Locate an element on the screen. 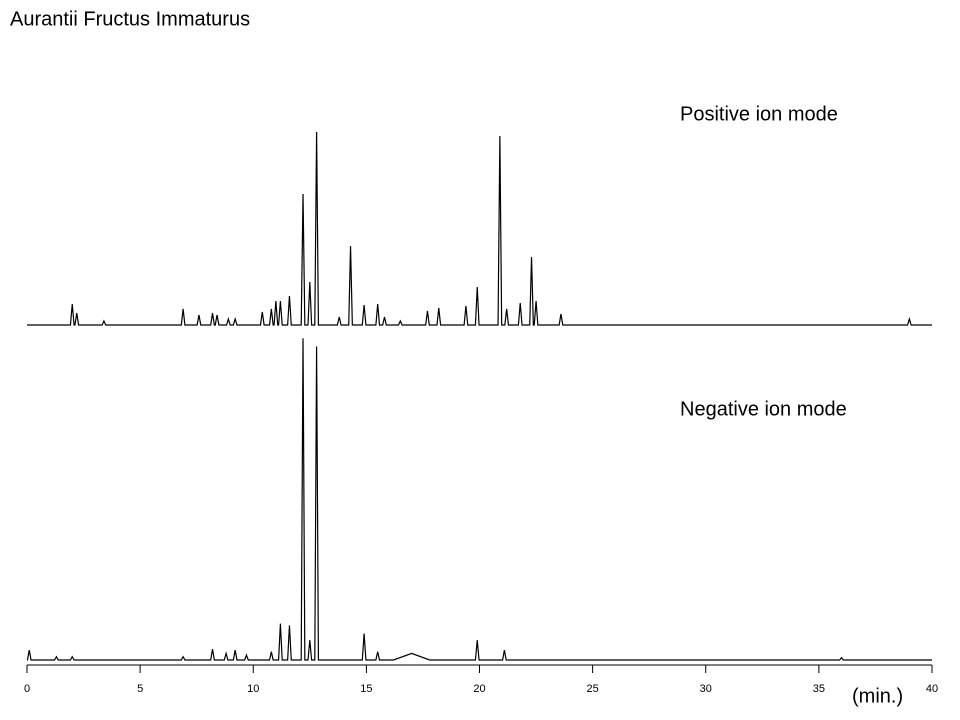 This screenshot has width=960, height=720. x-tick-label: 20 is located at coordinates (479, 689).